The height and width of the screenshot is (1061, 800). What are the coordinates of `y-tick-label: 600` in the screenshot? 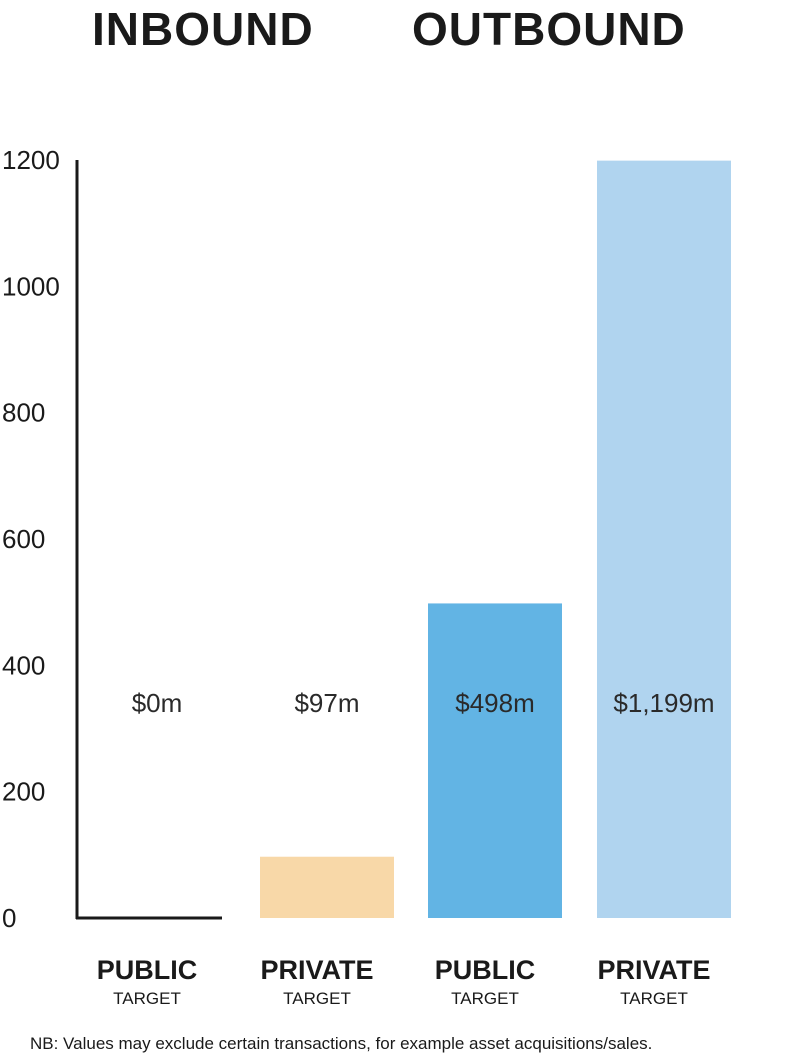 It's located at (23, 539).